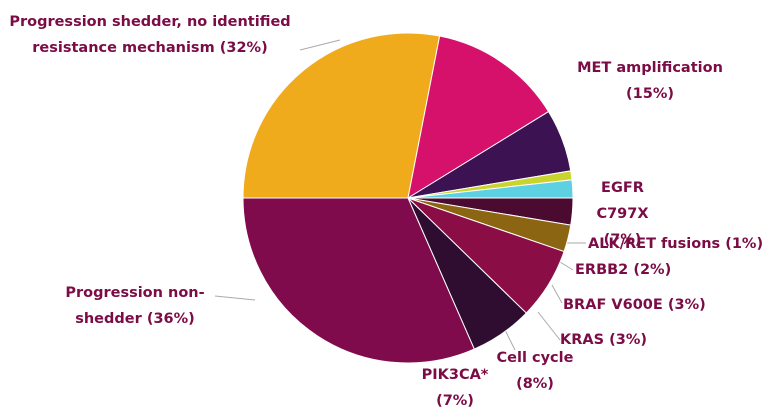  What do you see at coordinates (455, 375) in the screenshot?
I see `category-name: PIK3CA*` at bounding box center [455, 375].